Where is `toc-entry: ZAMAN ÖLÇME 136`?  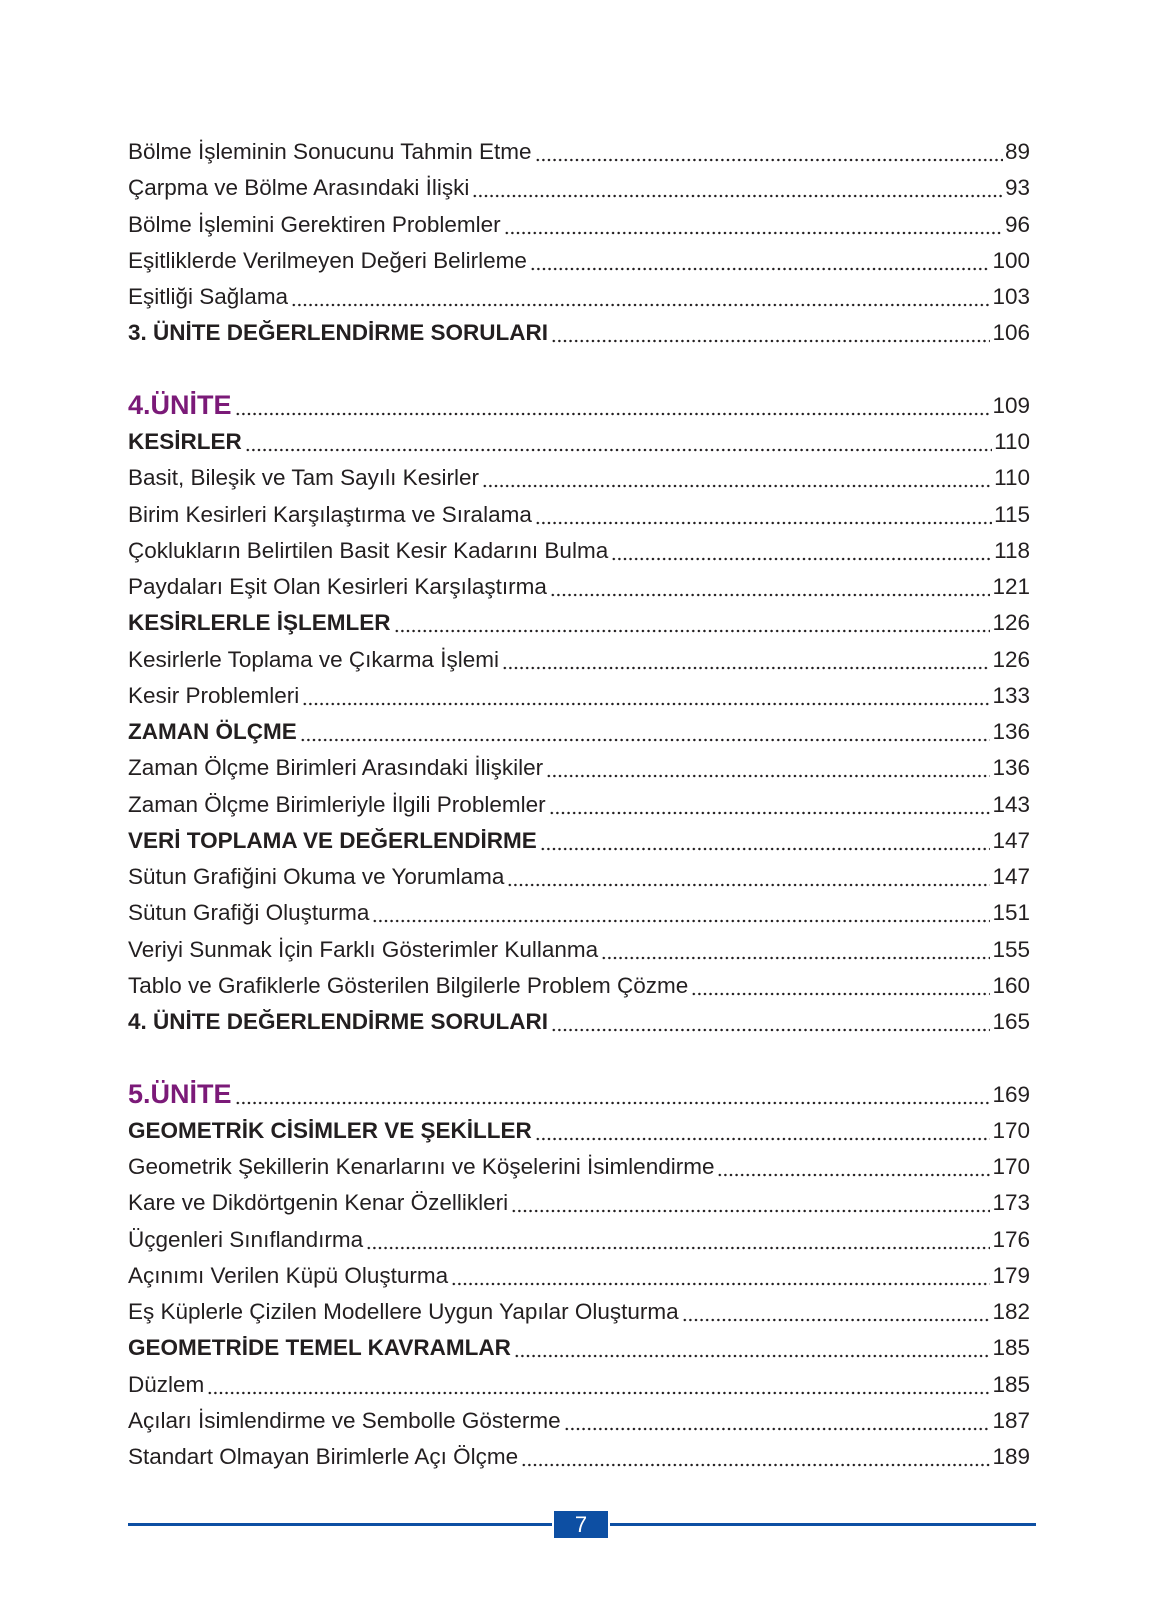
toc-entry: ZAMAN ÖLÇME 136 is located at coordinates (579, 732).